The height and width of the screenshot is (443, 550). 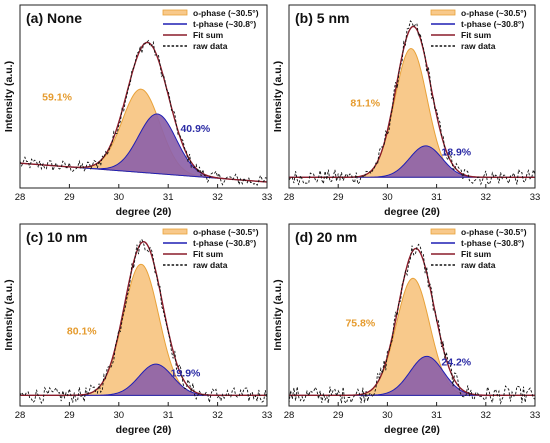 What do you see at coordinates (326, 237) in the screenshot?
I see `panel-title: (d) 20 nm` at bounding box center [326, 237].